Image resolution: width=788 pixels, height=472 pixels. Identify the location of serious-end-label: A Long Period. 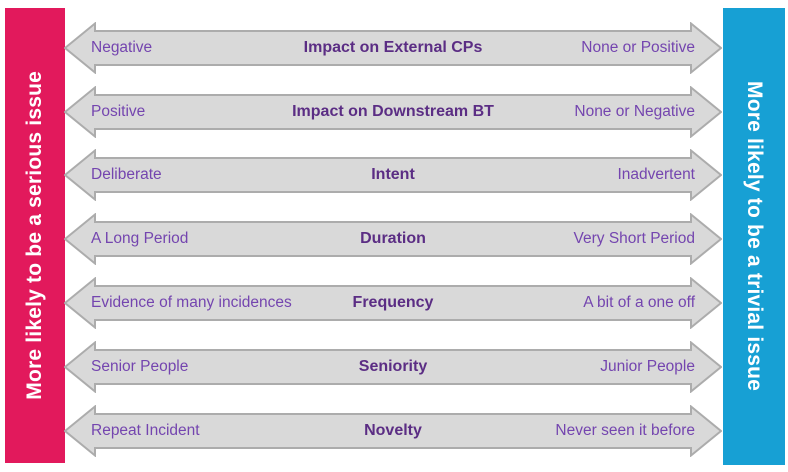
(140, 238).